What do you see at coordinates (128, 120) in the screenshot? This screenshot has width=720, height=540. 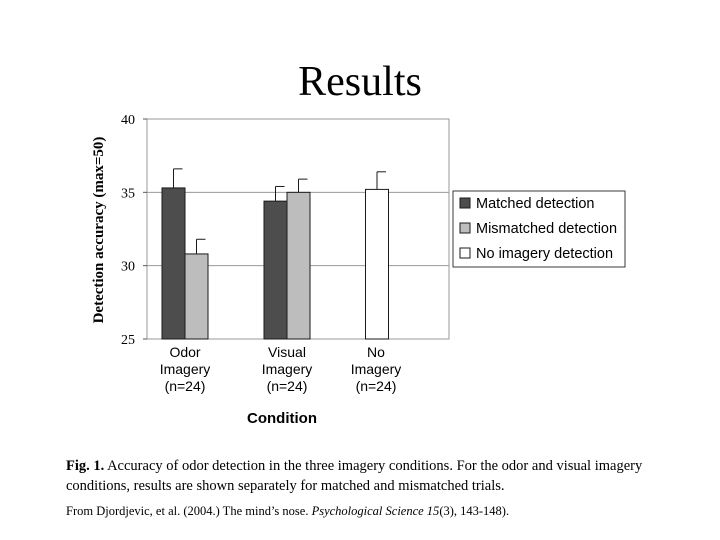 I see `y-tick-label: 40` at bounding box center [128, 120].